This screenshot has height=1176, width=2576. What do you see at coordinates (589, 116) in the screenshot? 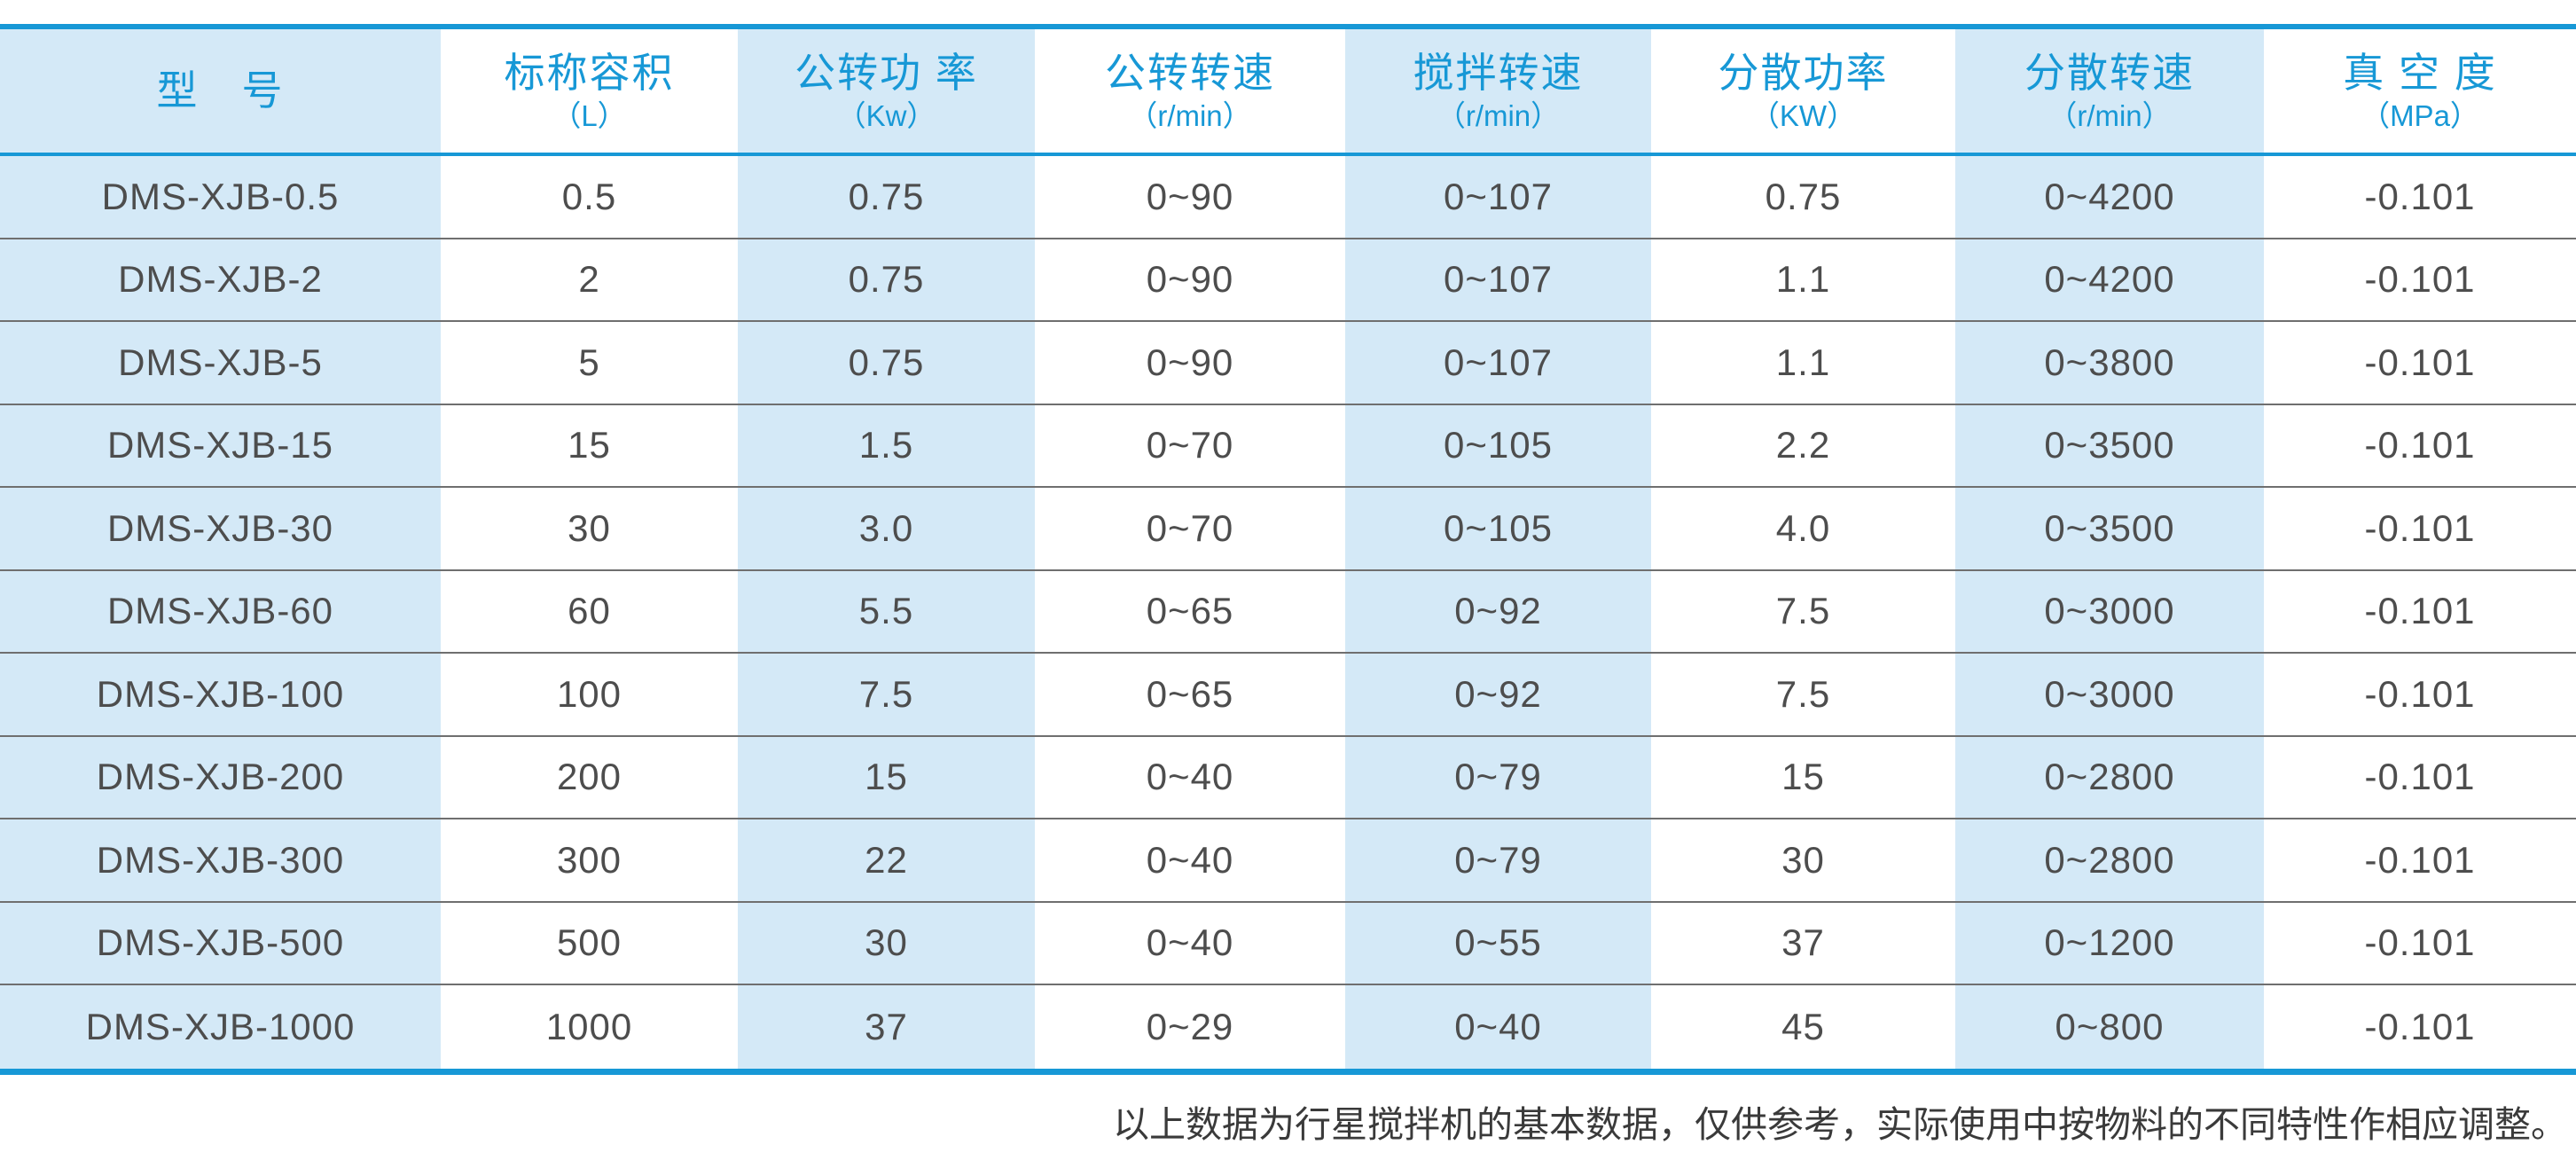
I see `header-unit: （L）` at bounding box center [589, 116].